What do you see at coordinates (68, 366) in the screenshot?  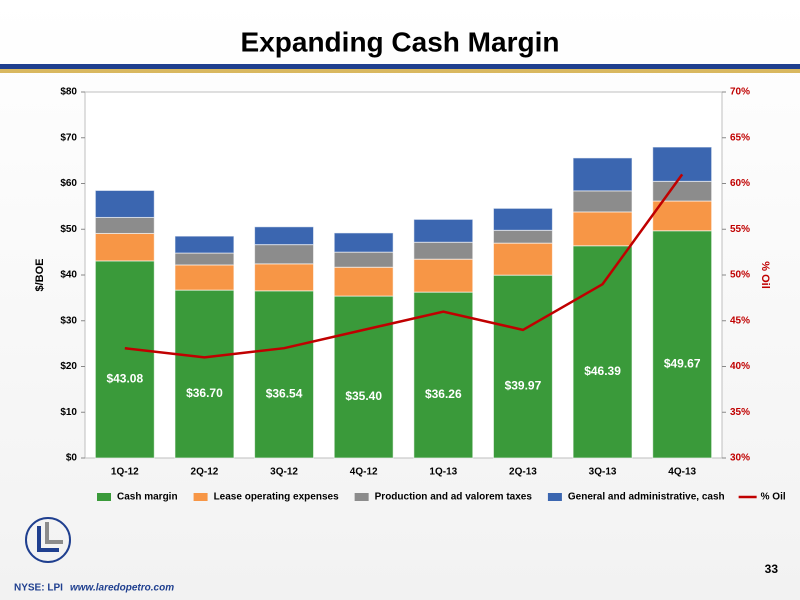 I see `y-tick-label: $20` at bounding box center [68, 366].